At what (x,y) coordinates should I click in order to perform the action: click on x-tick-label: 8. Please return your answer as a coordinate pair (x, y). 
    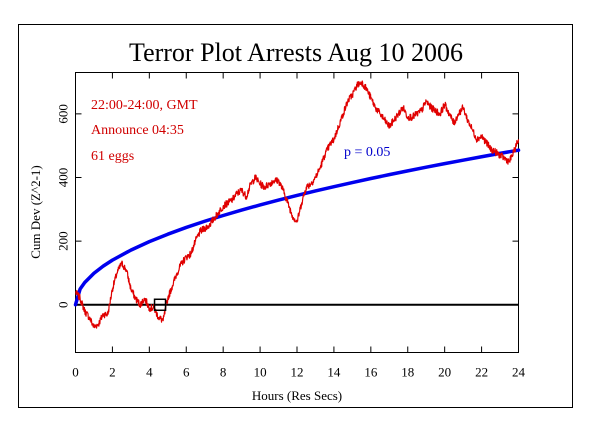
    Looking at the image, I should click on (223, 372).